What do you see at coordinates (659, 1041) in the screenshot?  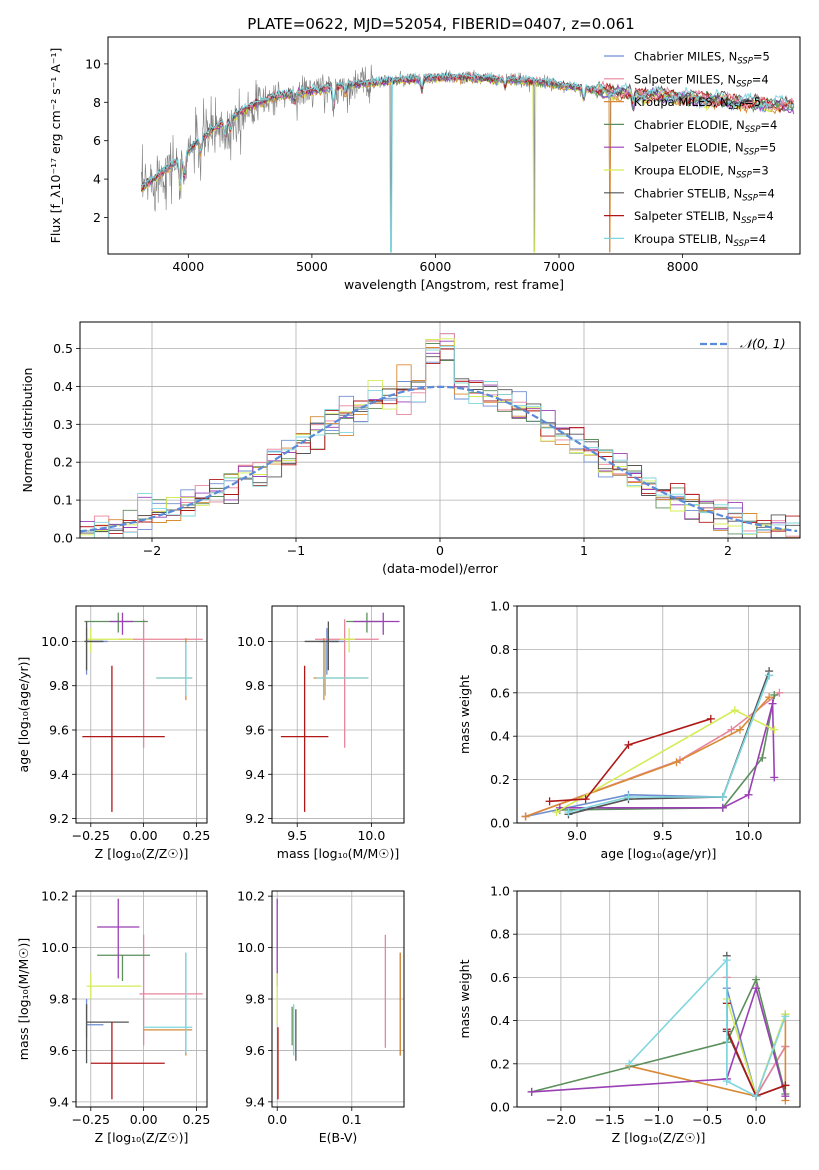 I see `weight-line-elodie-salpeter` at bounding box center [659, 1041].